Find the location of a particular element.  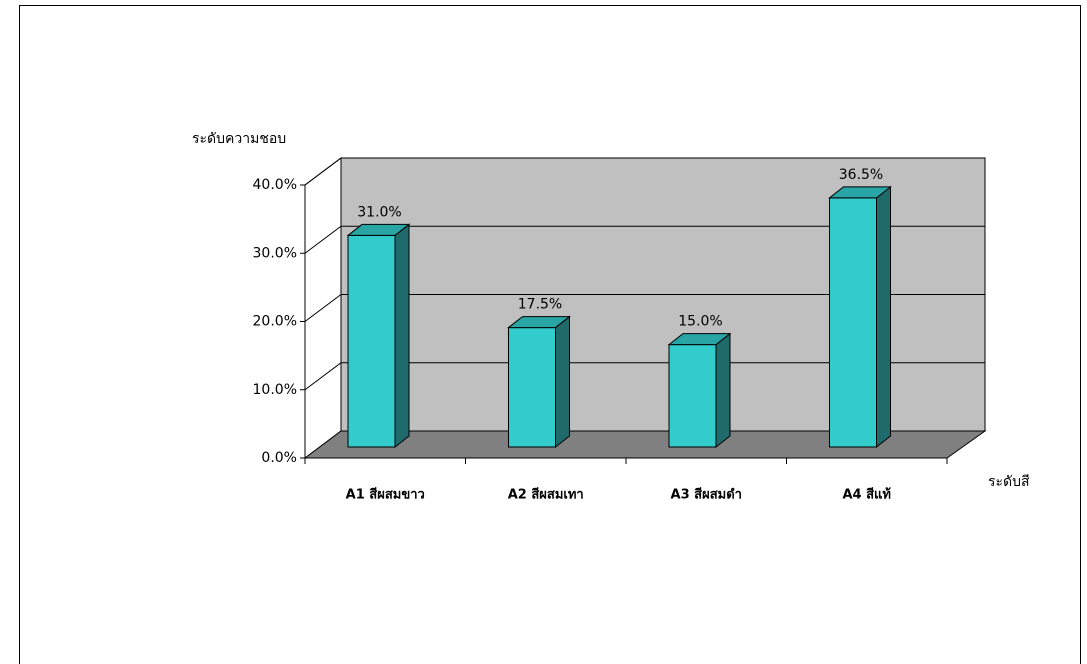

data-label: 17.5% is located at coordinates (540, 305).